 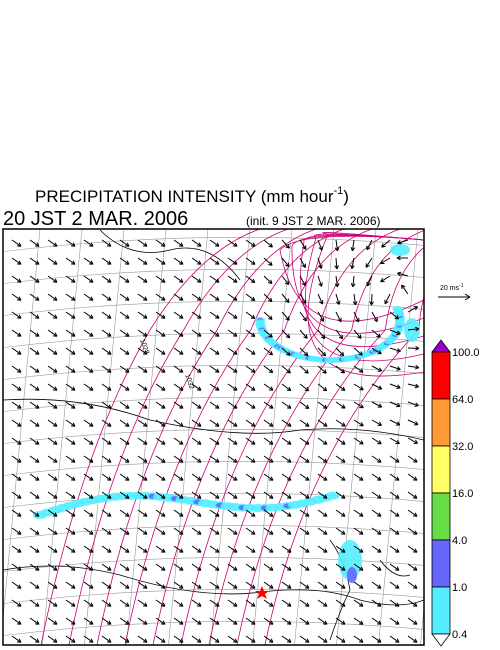 I want to click on vector-scale: 20 ms-1, so click(x=454, y=292).